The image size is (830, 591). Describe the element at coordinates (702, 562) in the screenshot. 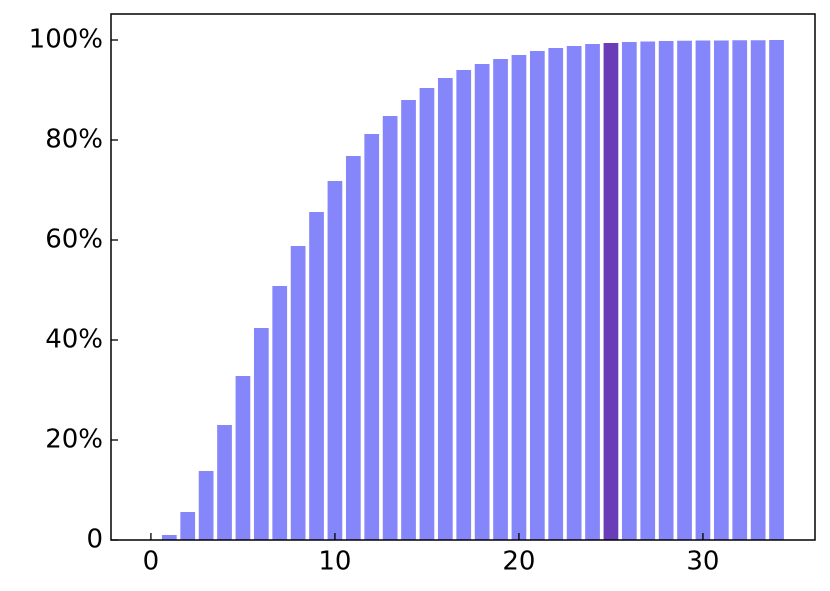

I see `x-tick-label: 30` at that location.